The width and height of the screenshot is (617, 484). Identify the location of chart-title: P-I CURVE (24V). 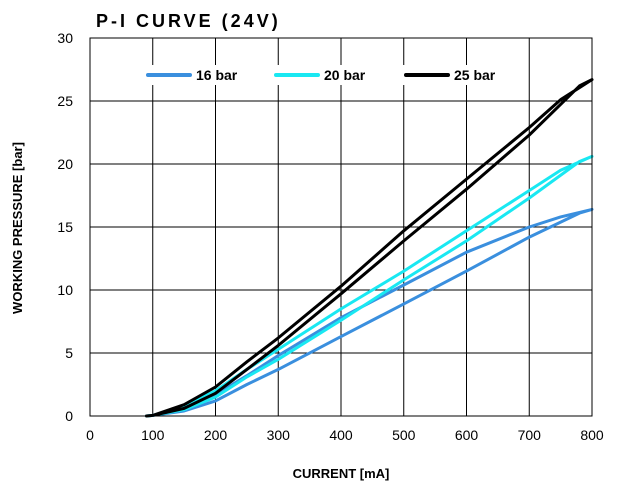
(188, 21).